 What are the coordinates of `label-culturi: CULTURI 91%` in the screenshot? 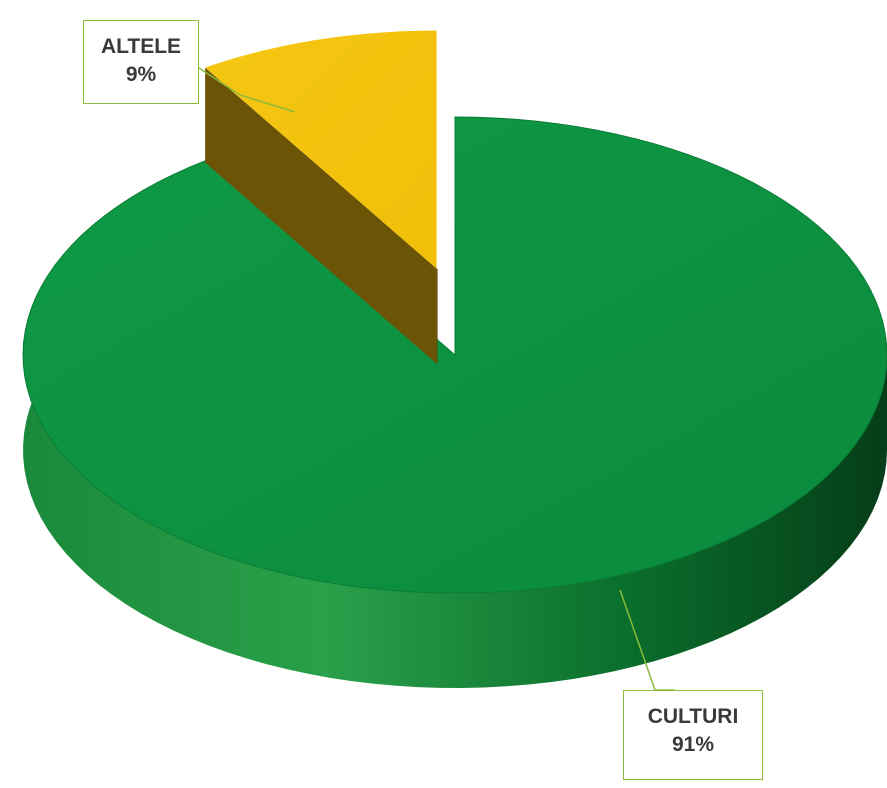 It's located at (693, 735).